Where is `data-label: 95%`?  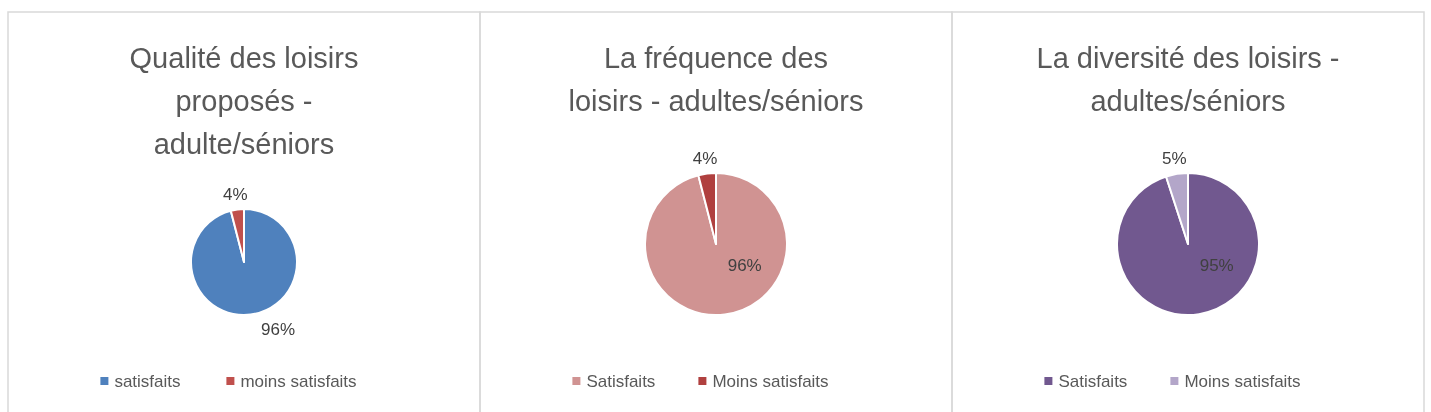
data-label: 95% is located at coordinates (1216, 265).